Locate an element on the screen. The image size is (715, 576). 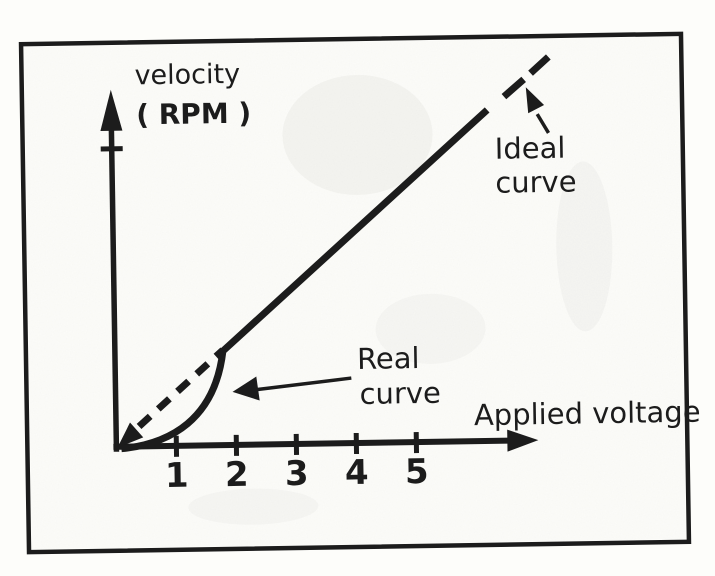
x-tick-label-3: 3 is located at coordinates (297, 474).